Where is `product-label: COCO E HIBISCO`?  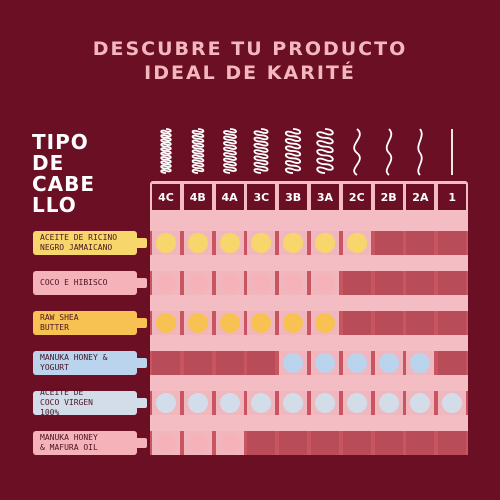
product-label: COCO E HIBISCO is located at coordinates (90, 283).